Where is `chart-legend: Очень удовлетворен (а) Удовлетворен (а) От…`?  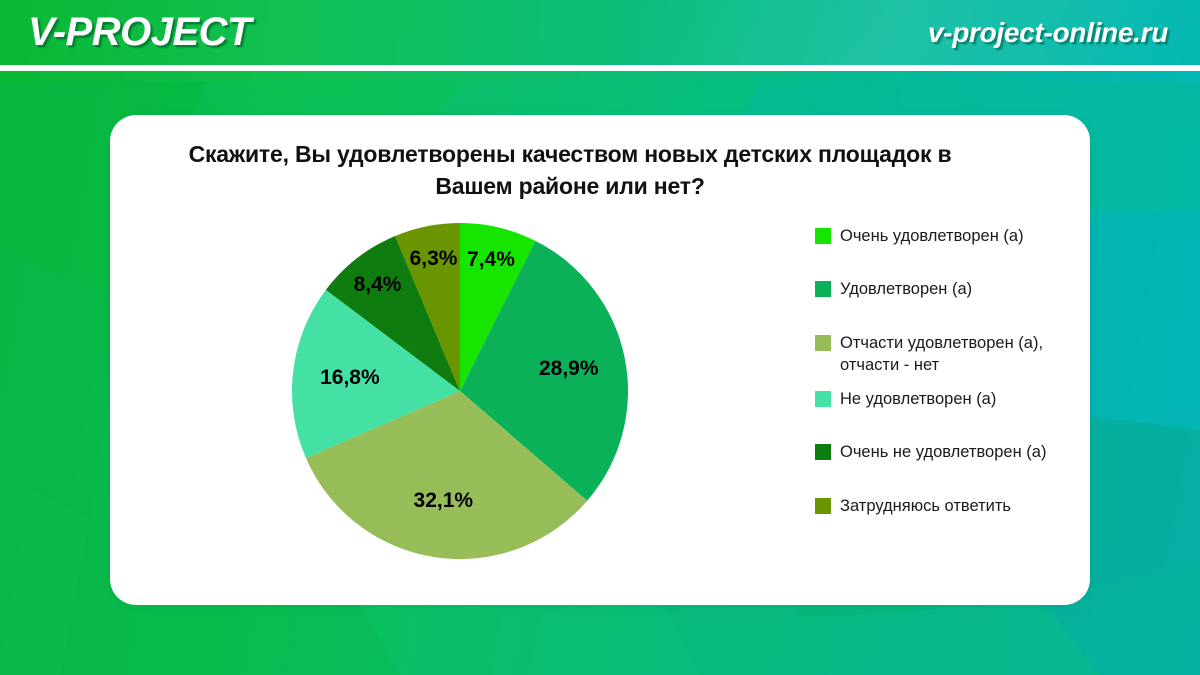
chart-legend: Очень удовлетворен (а) Удовлетворен (а) От… is located at coordinates (947, 386).